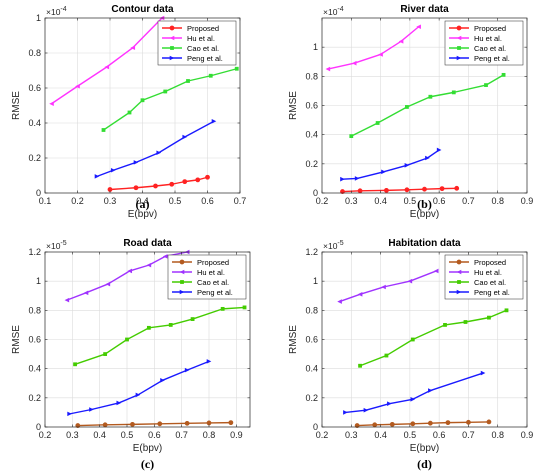 This screenshot has height=475, width=550. Describe the element at coordinates (142, 112) in the screenshot. I see `x-axis: 0.1 0.2 0.3 0.4 0.5 0.6 0.7` at that location.